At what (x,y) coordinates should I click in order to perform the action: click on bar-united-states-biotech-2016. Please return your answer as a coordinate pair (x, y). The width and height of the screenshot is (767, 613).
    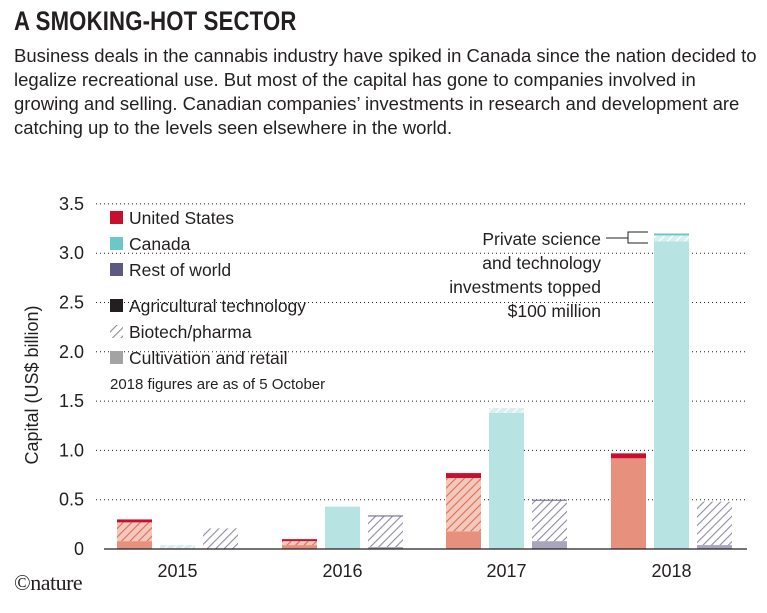
    Looking at the image, I should click on (299, 543).